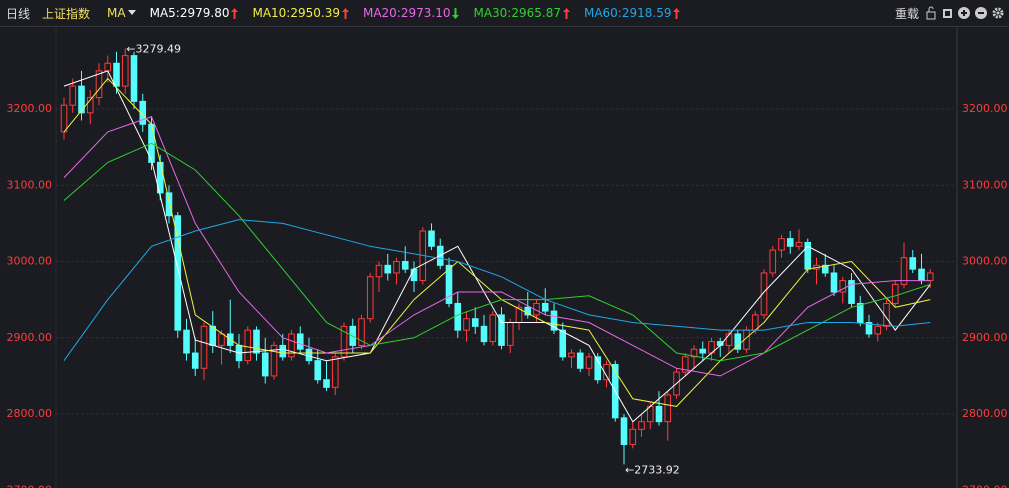  I want to click on y-tick-label-right: 2800.00, so click(985, 413).